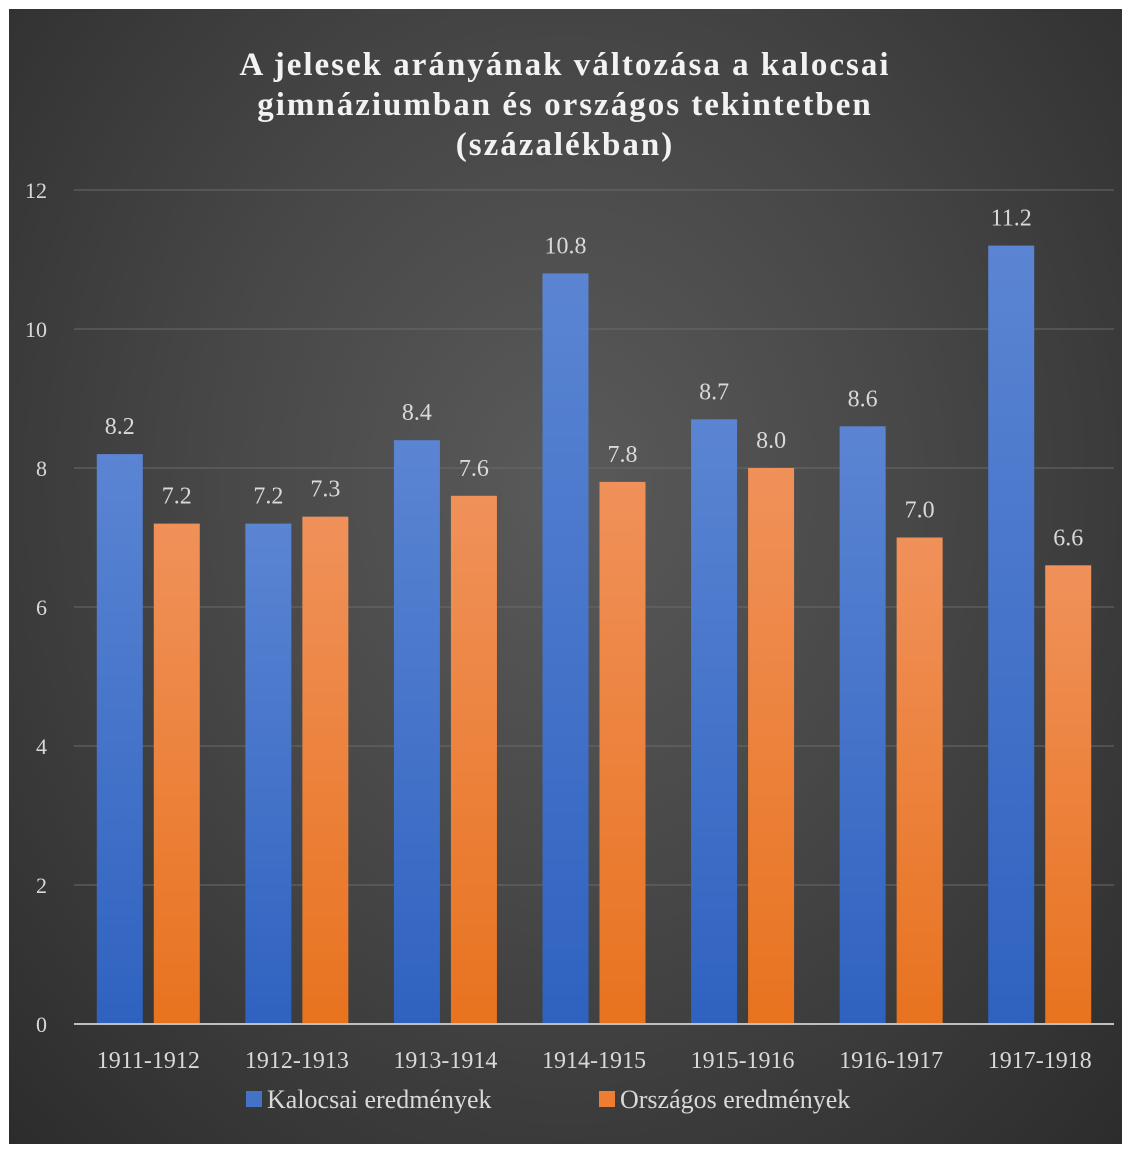 This screenshot has width=1131, height=1153. I want to click on bar-kalocsai-1914-1915, so click(565, 648).